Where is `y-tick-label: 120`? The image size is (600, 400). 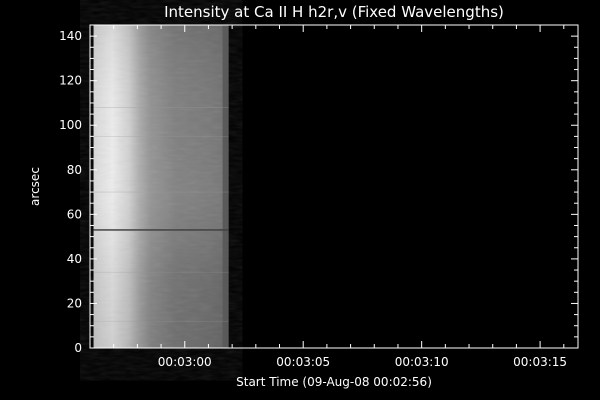 y-tick-label: 120 is located at coordinates (70, 81).